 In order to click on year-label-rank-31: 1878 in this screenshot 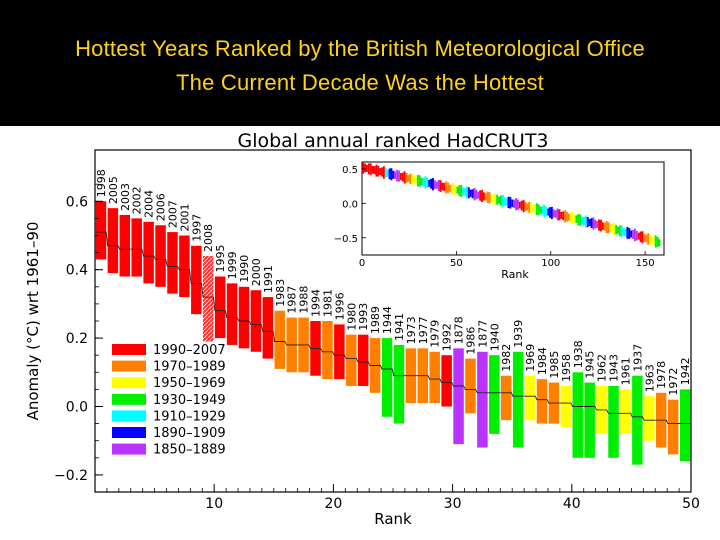, I will do `click(459, 330)`.